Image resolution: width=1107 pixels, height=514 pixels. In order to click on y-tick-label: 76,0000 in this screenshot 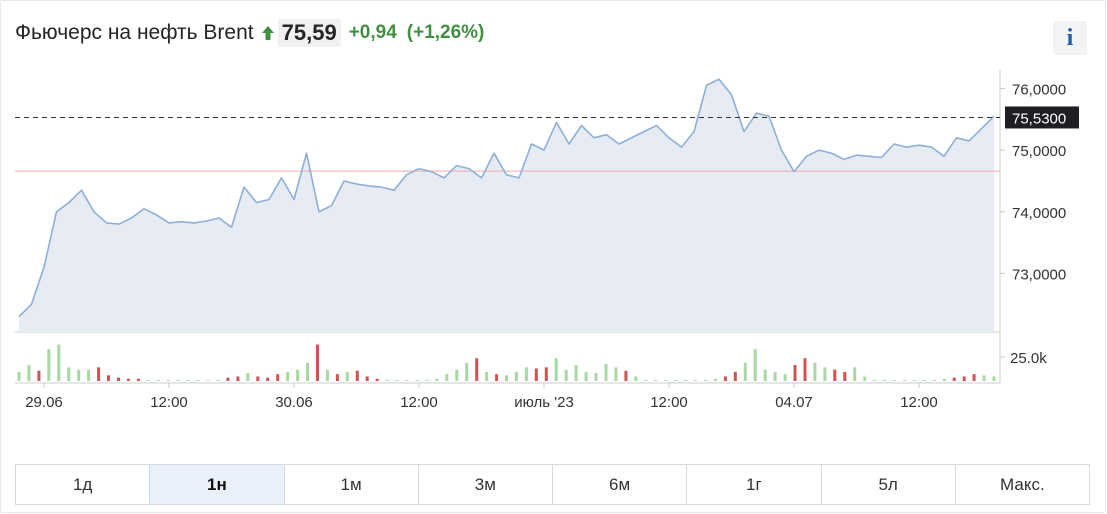, I will do `click(1039, 89)`.